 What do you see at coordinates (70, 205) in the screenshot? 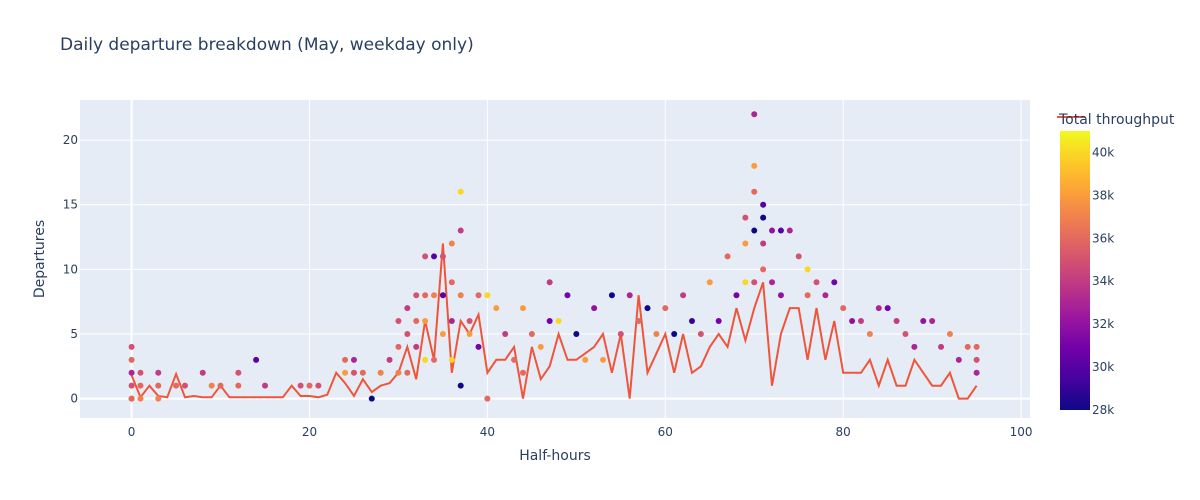
I see `y-tick-label: 15` at bounding box center [70, 205].